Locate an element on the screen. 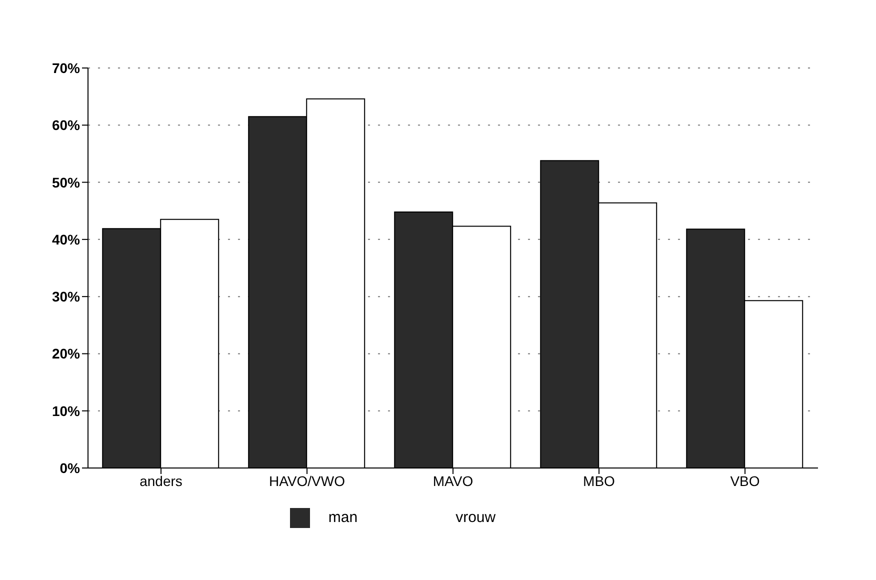 The image size is (876, 580). x-tick-label: MBO is located at coordinates (599, 480).